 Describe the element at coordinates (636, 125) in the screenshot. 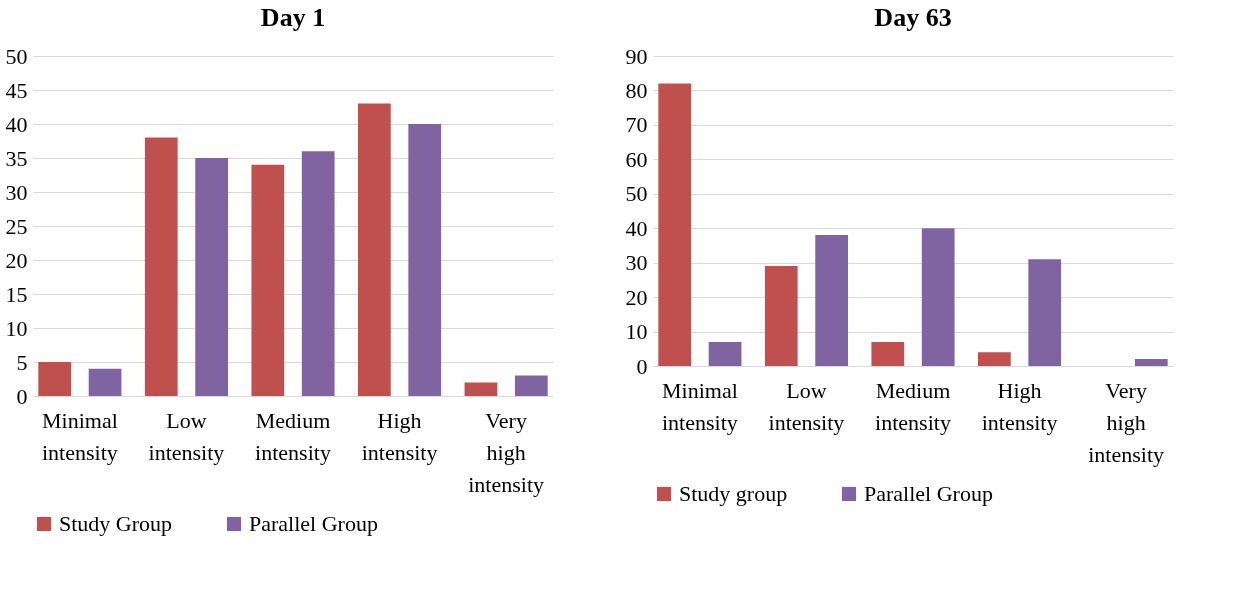

I see `y-tick-label: 70` at that location.